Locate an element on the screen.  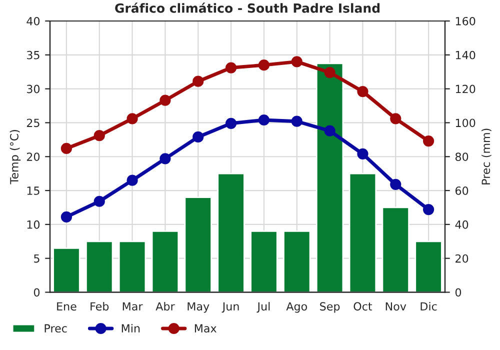
x-tick-label: Jun is located at coordinates (230, 307).